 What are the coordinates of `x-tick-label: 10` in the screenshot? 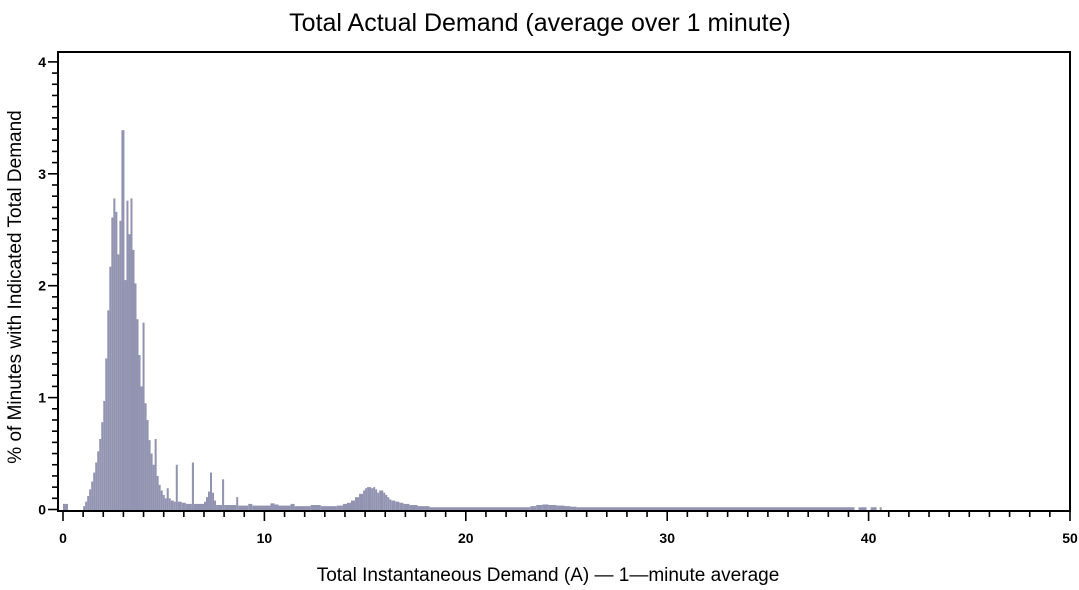 It's located at (265, 538).